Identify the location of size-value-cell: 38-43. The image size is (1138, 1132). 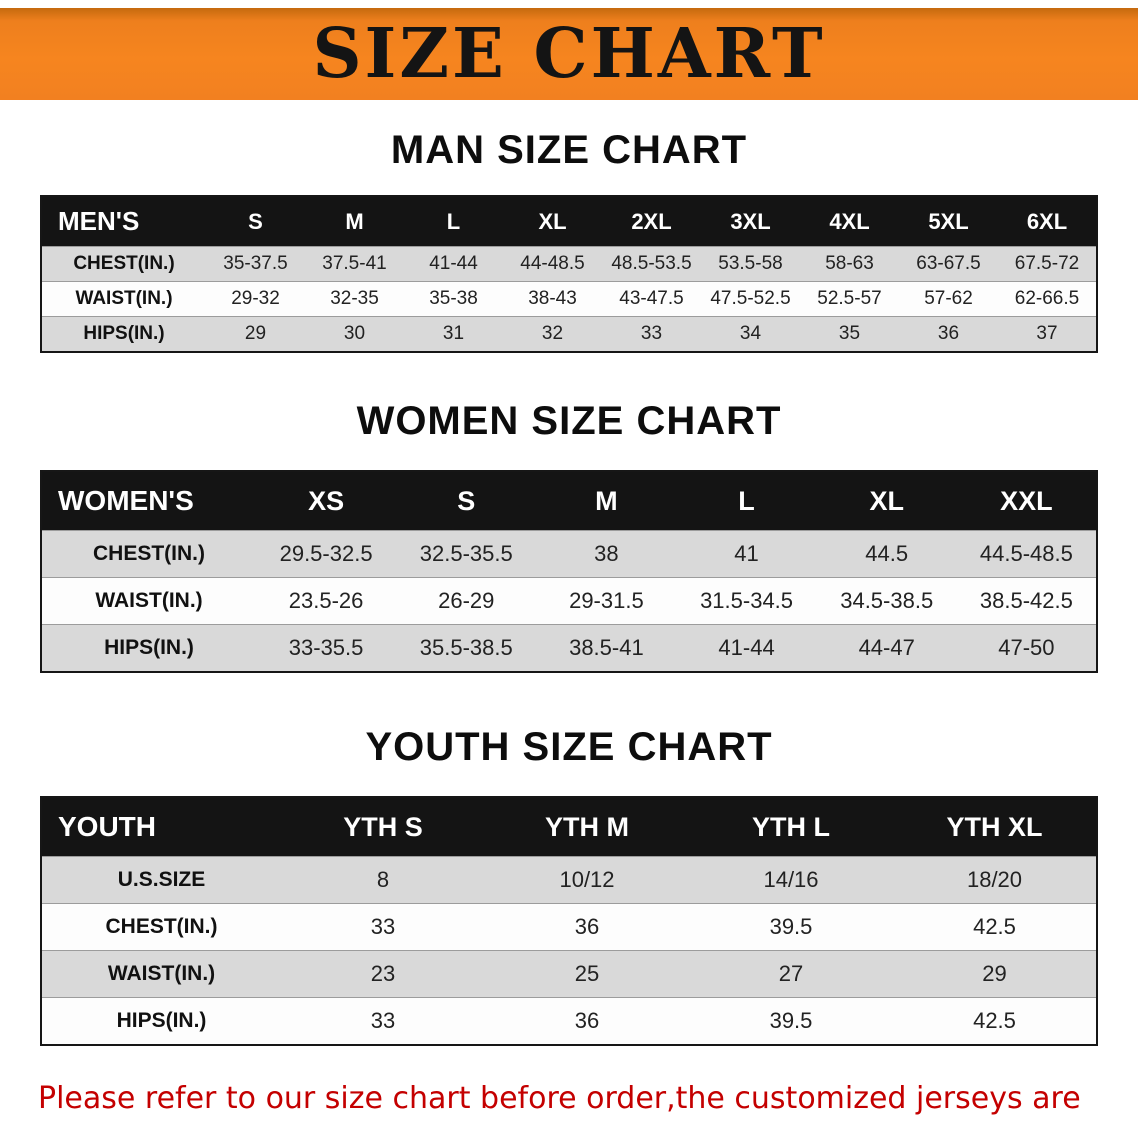
(552, 298).